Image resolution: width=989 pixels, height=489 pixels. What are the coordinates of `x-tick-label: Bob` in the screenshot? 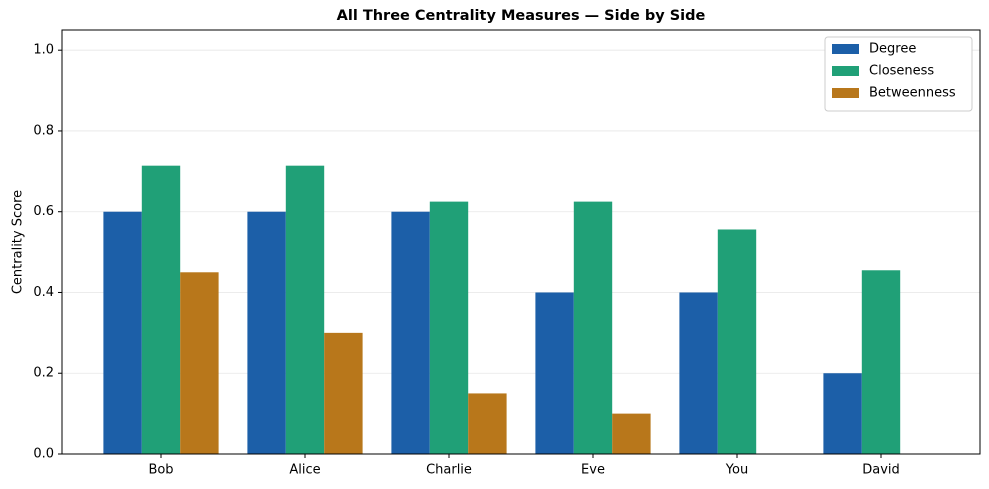 It's located at (160, 470).